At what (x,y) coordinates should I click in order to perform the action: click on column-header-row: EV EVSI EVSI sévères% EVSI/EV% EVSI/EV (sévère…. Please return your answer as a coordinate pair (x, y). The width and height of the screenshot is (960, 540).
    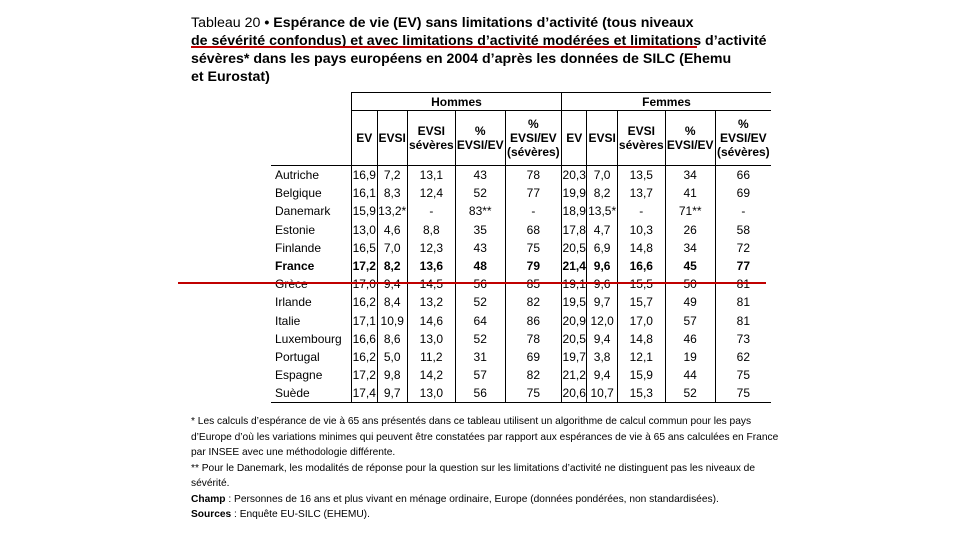
    Looking at the image, I should click on (521, 138).